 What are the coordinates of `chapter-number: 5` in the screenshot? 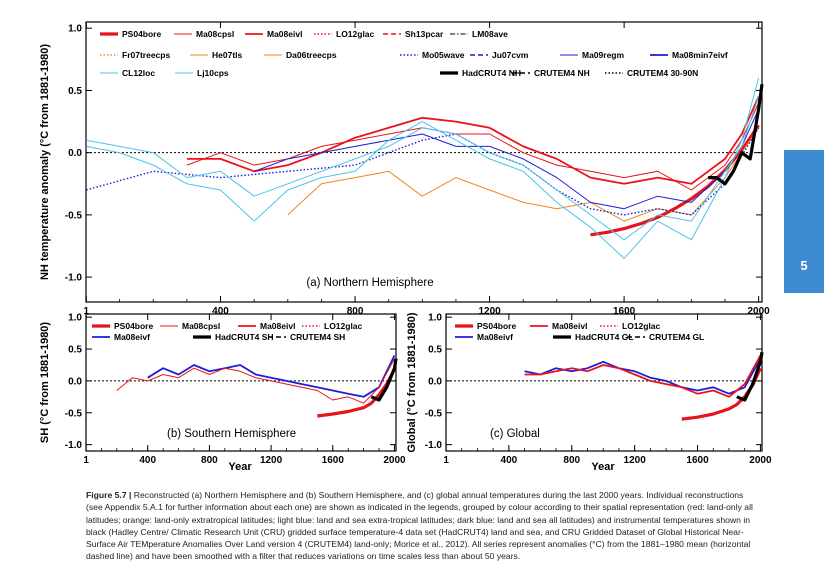 It's located at (804, 265).